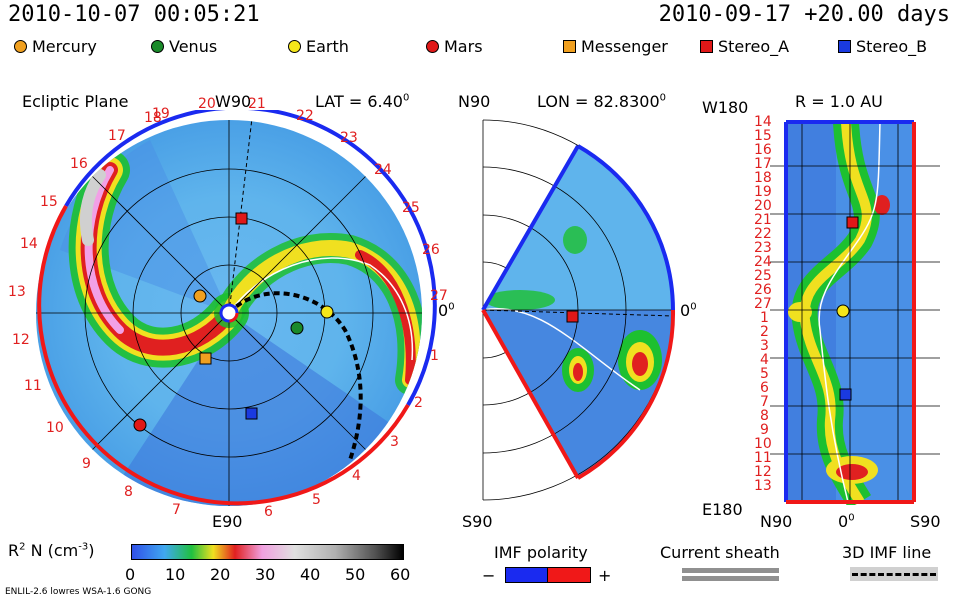 The image size is (960, 600). I want to click on carrington-tick: 5, so click(316, 500).